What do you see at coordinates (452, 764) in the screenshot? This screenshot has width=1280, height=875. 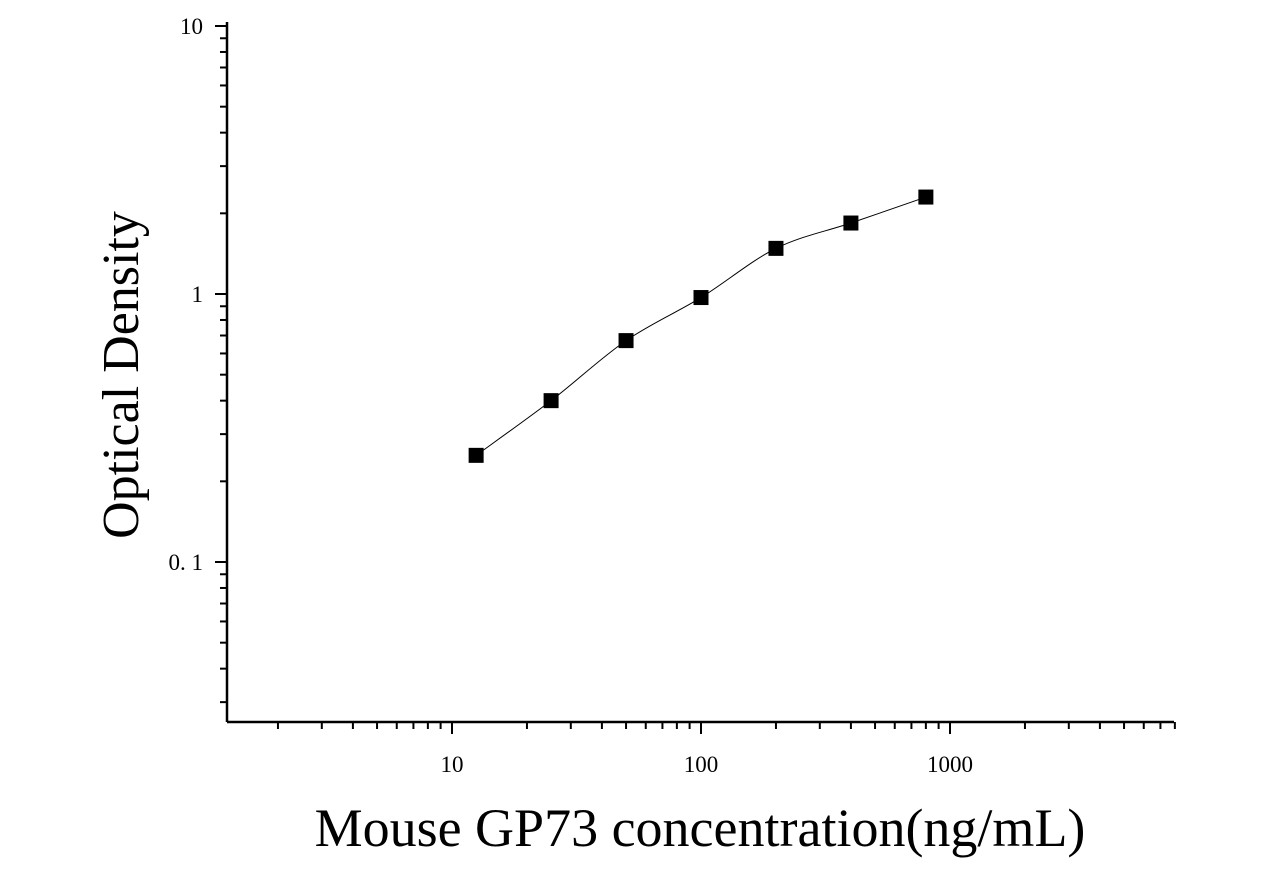 I see `x-tick-label: 10` at bounding box center [452, 764].